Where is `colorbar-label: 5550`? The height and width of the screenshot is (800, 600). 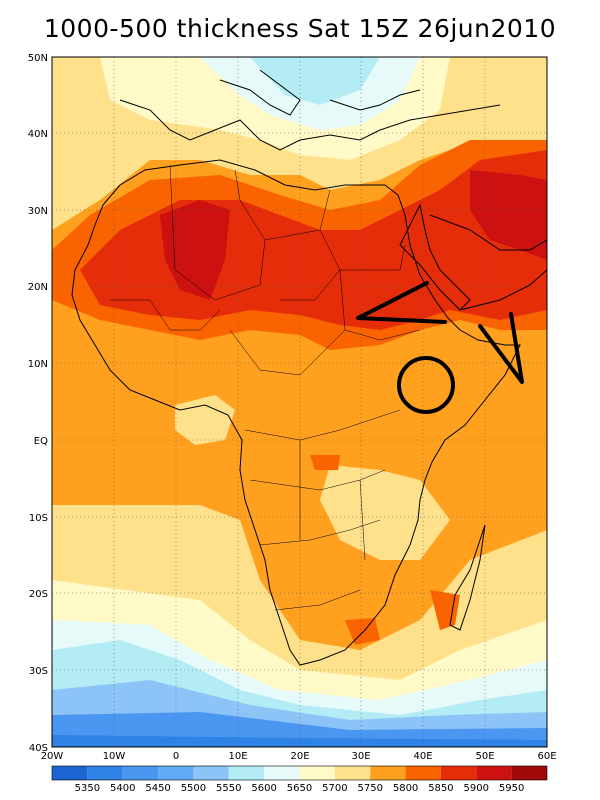
colorbar-label: 5550 is located at coordinates (228, 788).